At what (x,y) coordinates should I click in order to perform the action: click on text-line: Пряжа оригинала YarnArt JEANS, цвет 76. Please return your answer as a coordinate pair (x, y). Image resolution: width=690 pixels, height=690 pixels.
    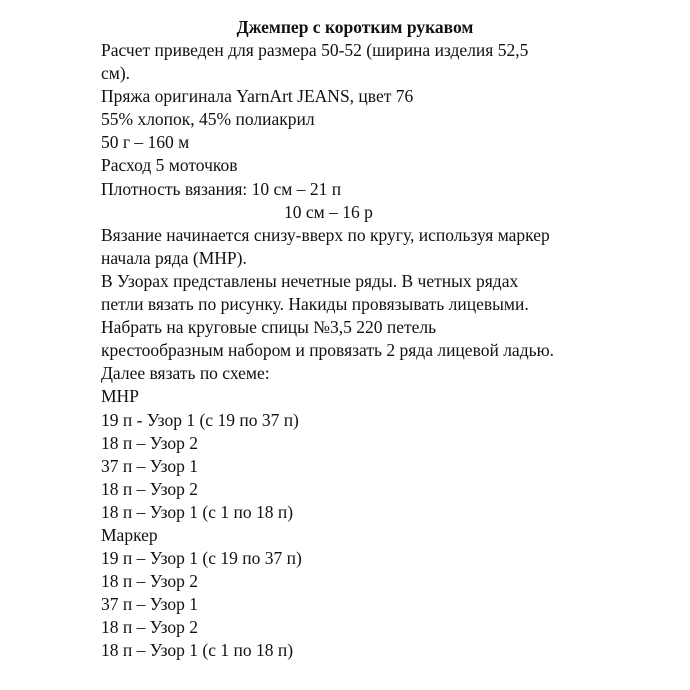
    Looking at the image, I should click on (257, 96).